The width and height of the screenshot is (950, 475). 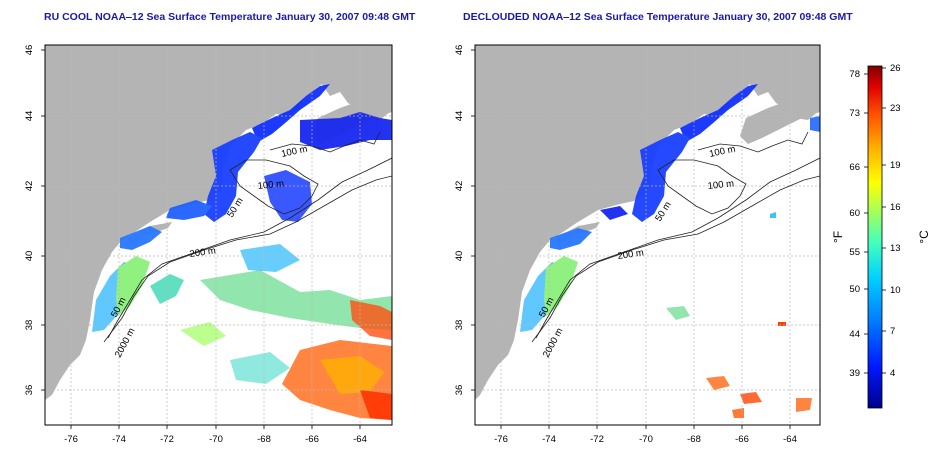 I want to click on left-lat-label: 42, so click(x=29, y=186).